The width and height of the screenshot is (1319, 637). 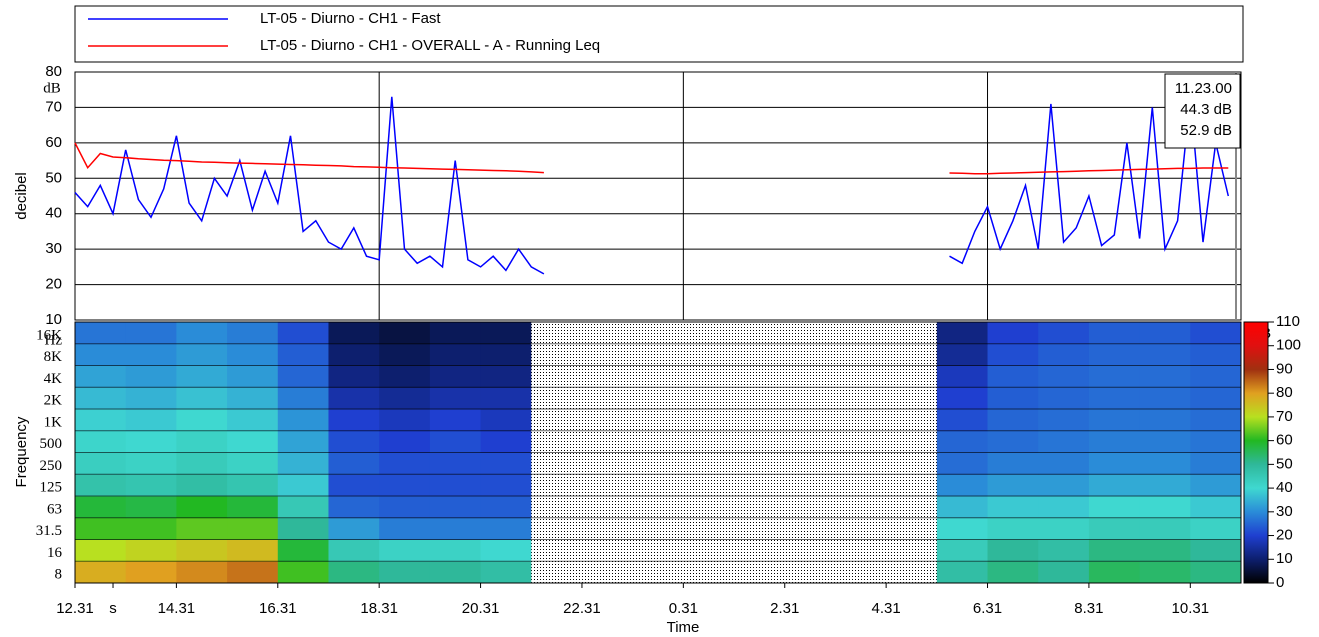 I want to click on colorbar-tick-label: 50, so click(x=1284, y=463).